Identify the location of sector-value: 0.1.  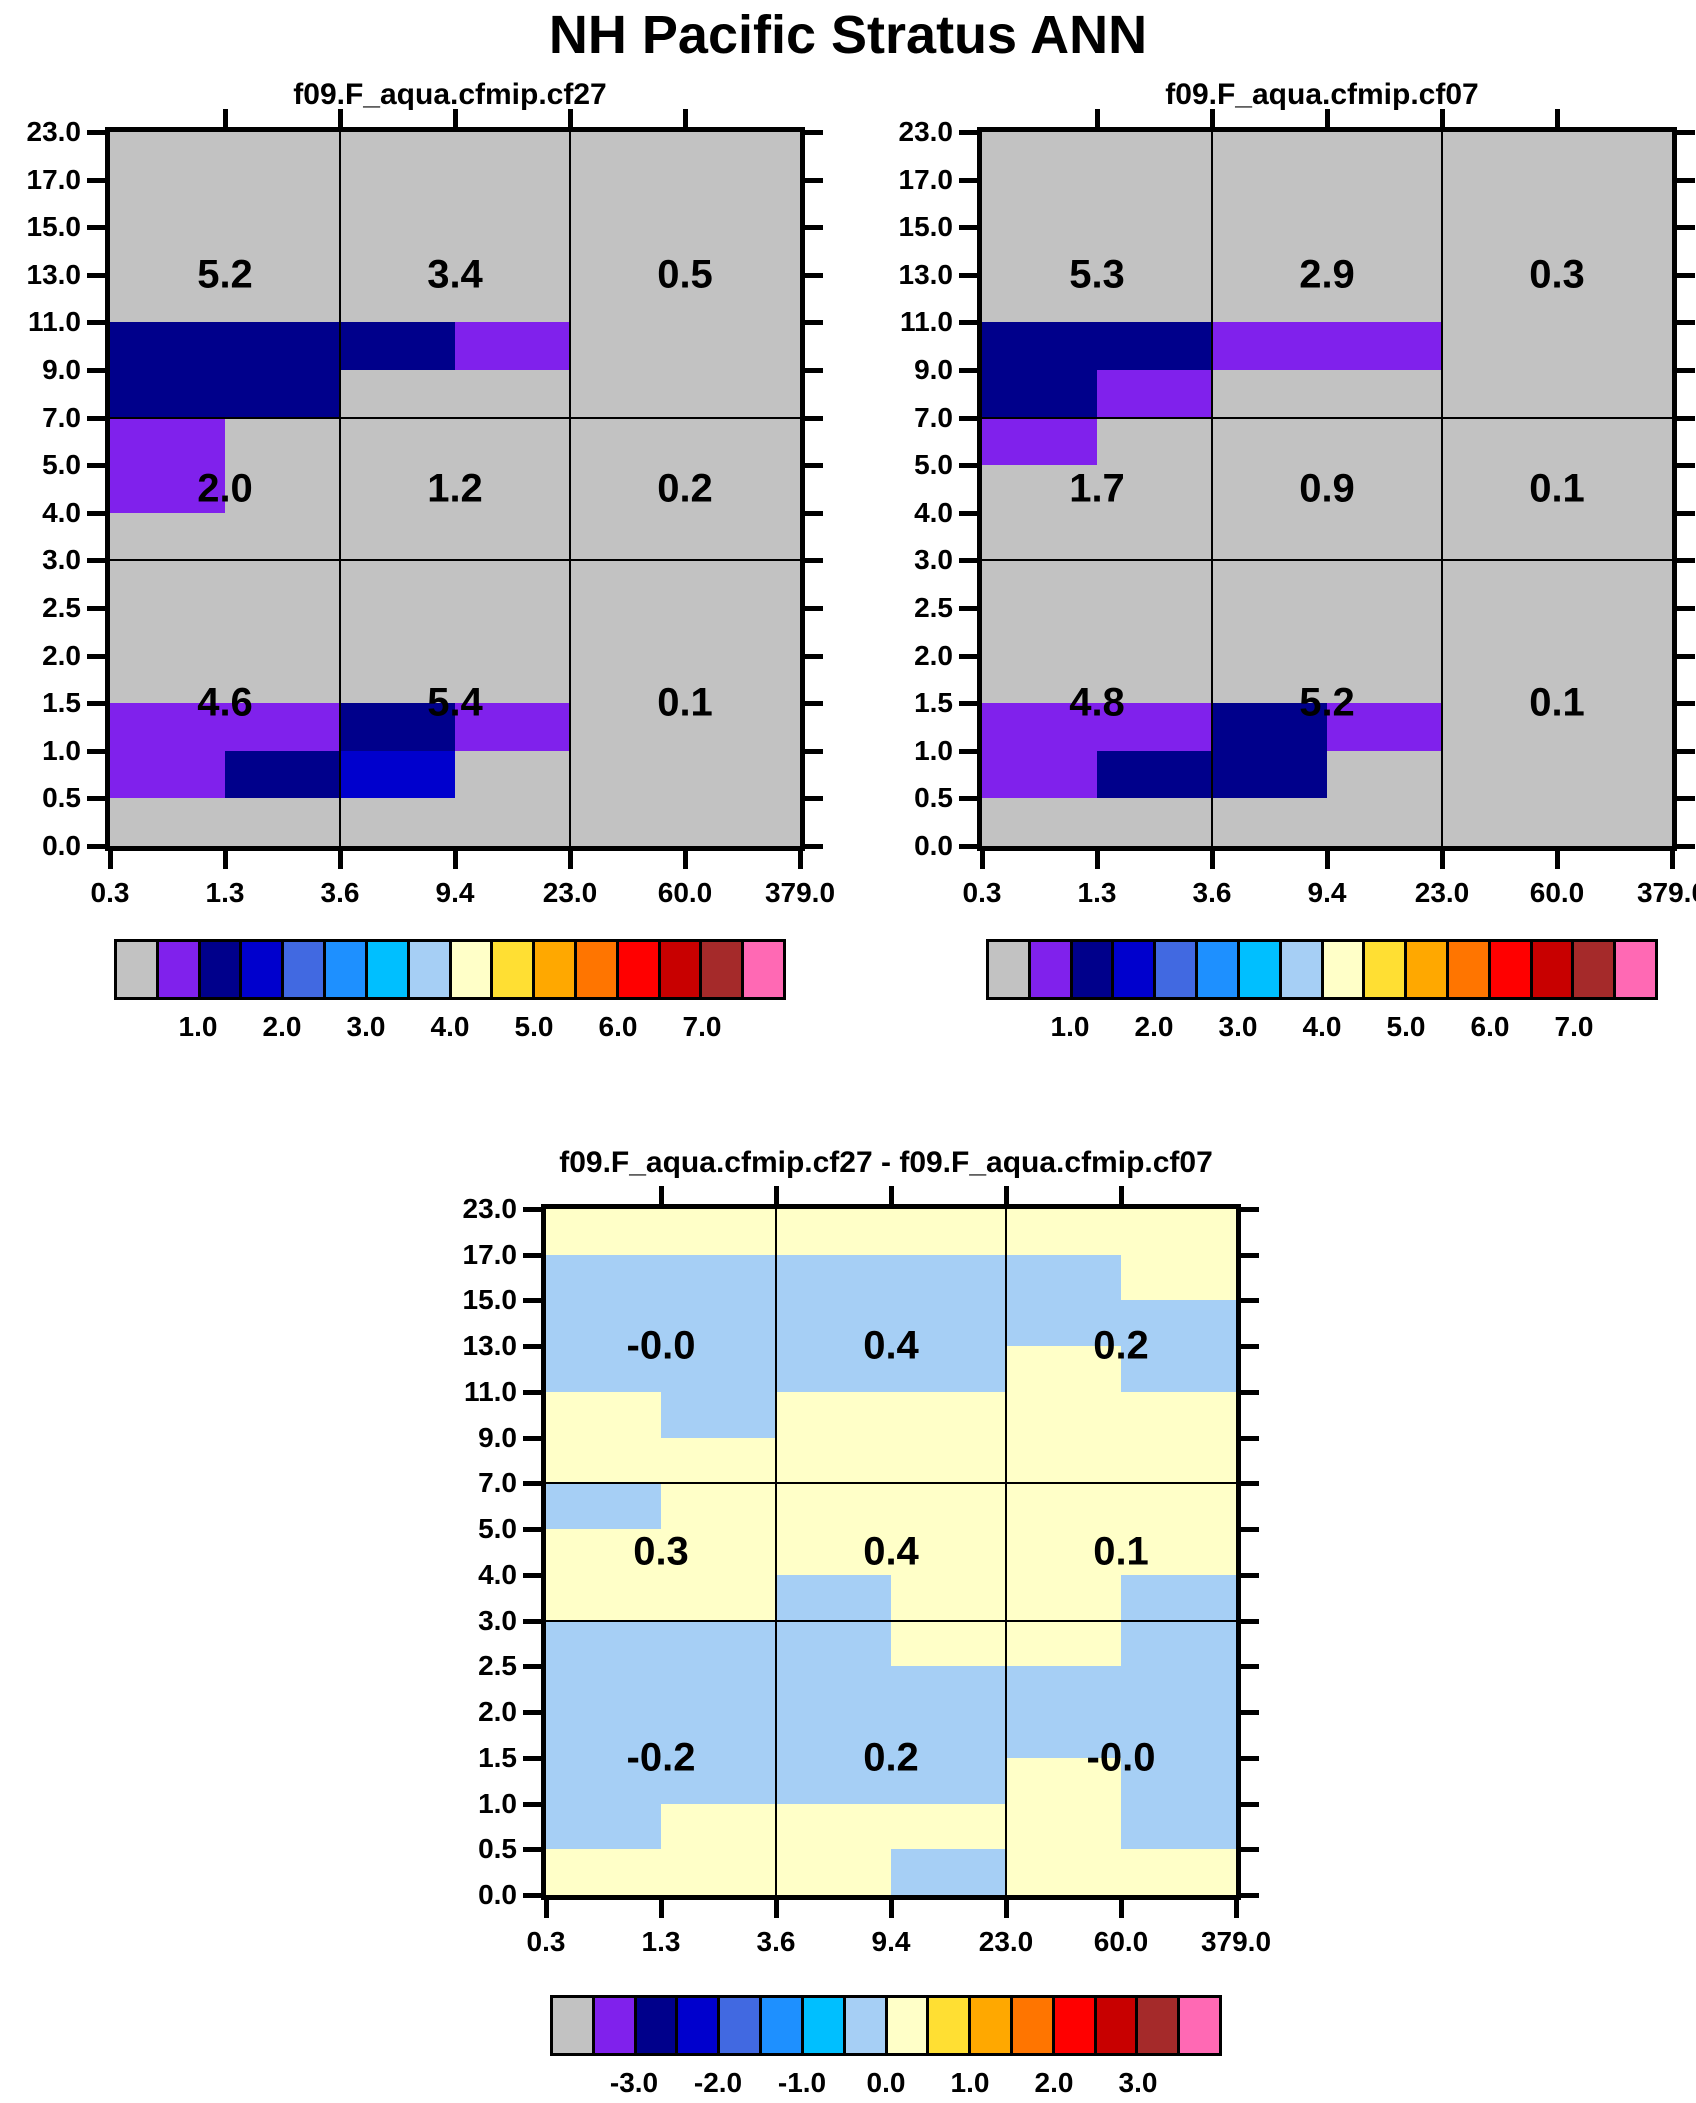
(1557, 702).